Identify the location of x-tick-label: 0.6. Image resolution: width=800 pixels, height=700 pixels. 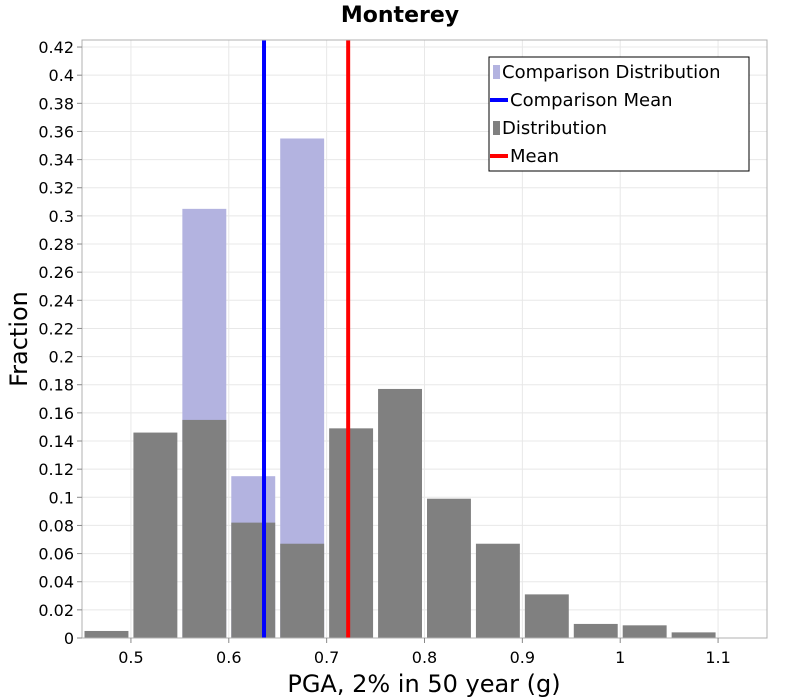
(228, 657).